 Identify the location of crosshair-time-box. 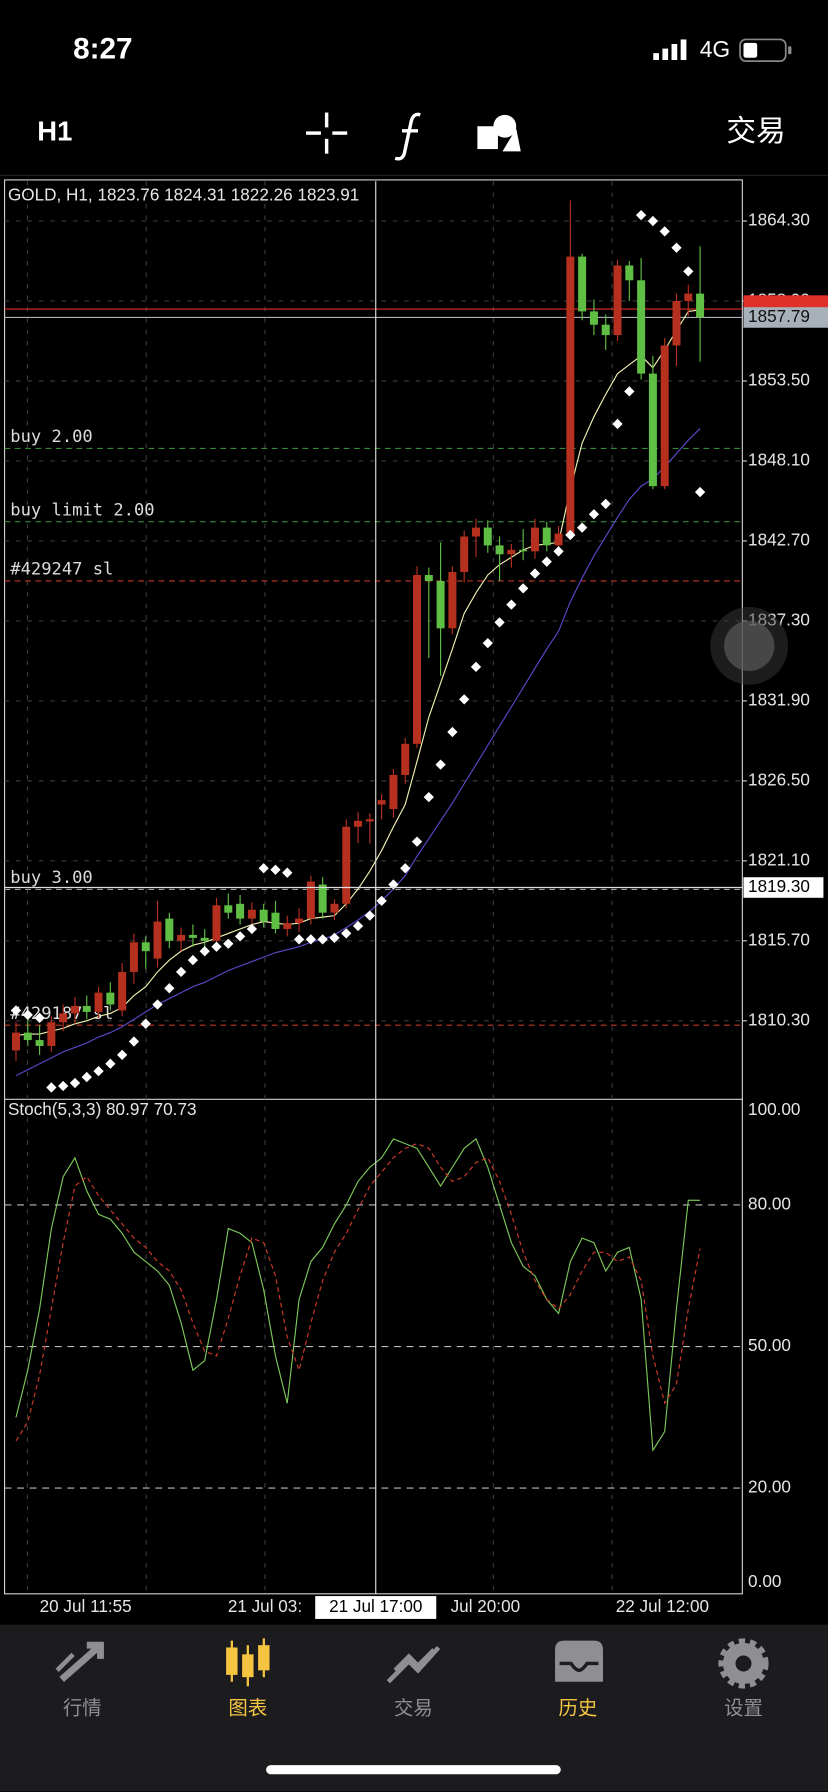
(376, 1607).